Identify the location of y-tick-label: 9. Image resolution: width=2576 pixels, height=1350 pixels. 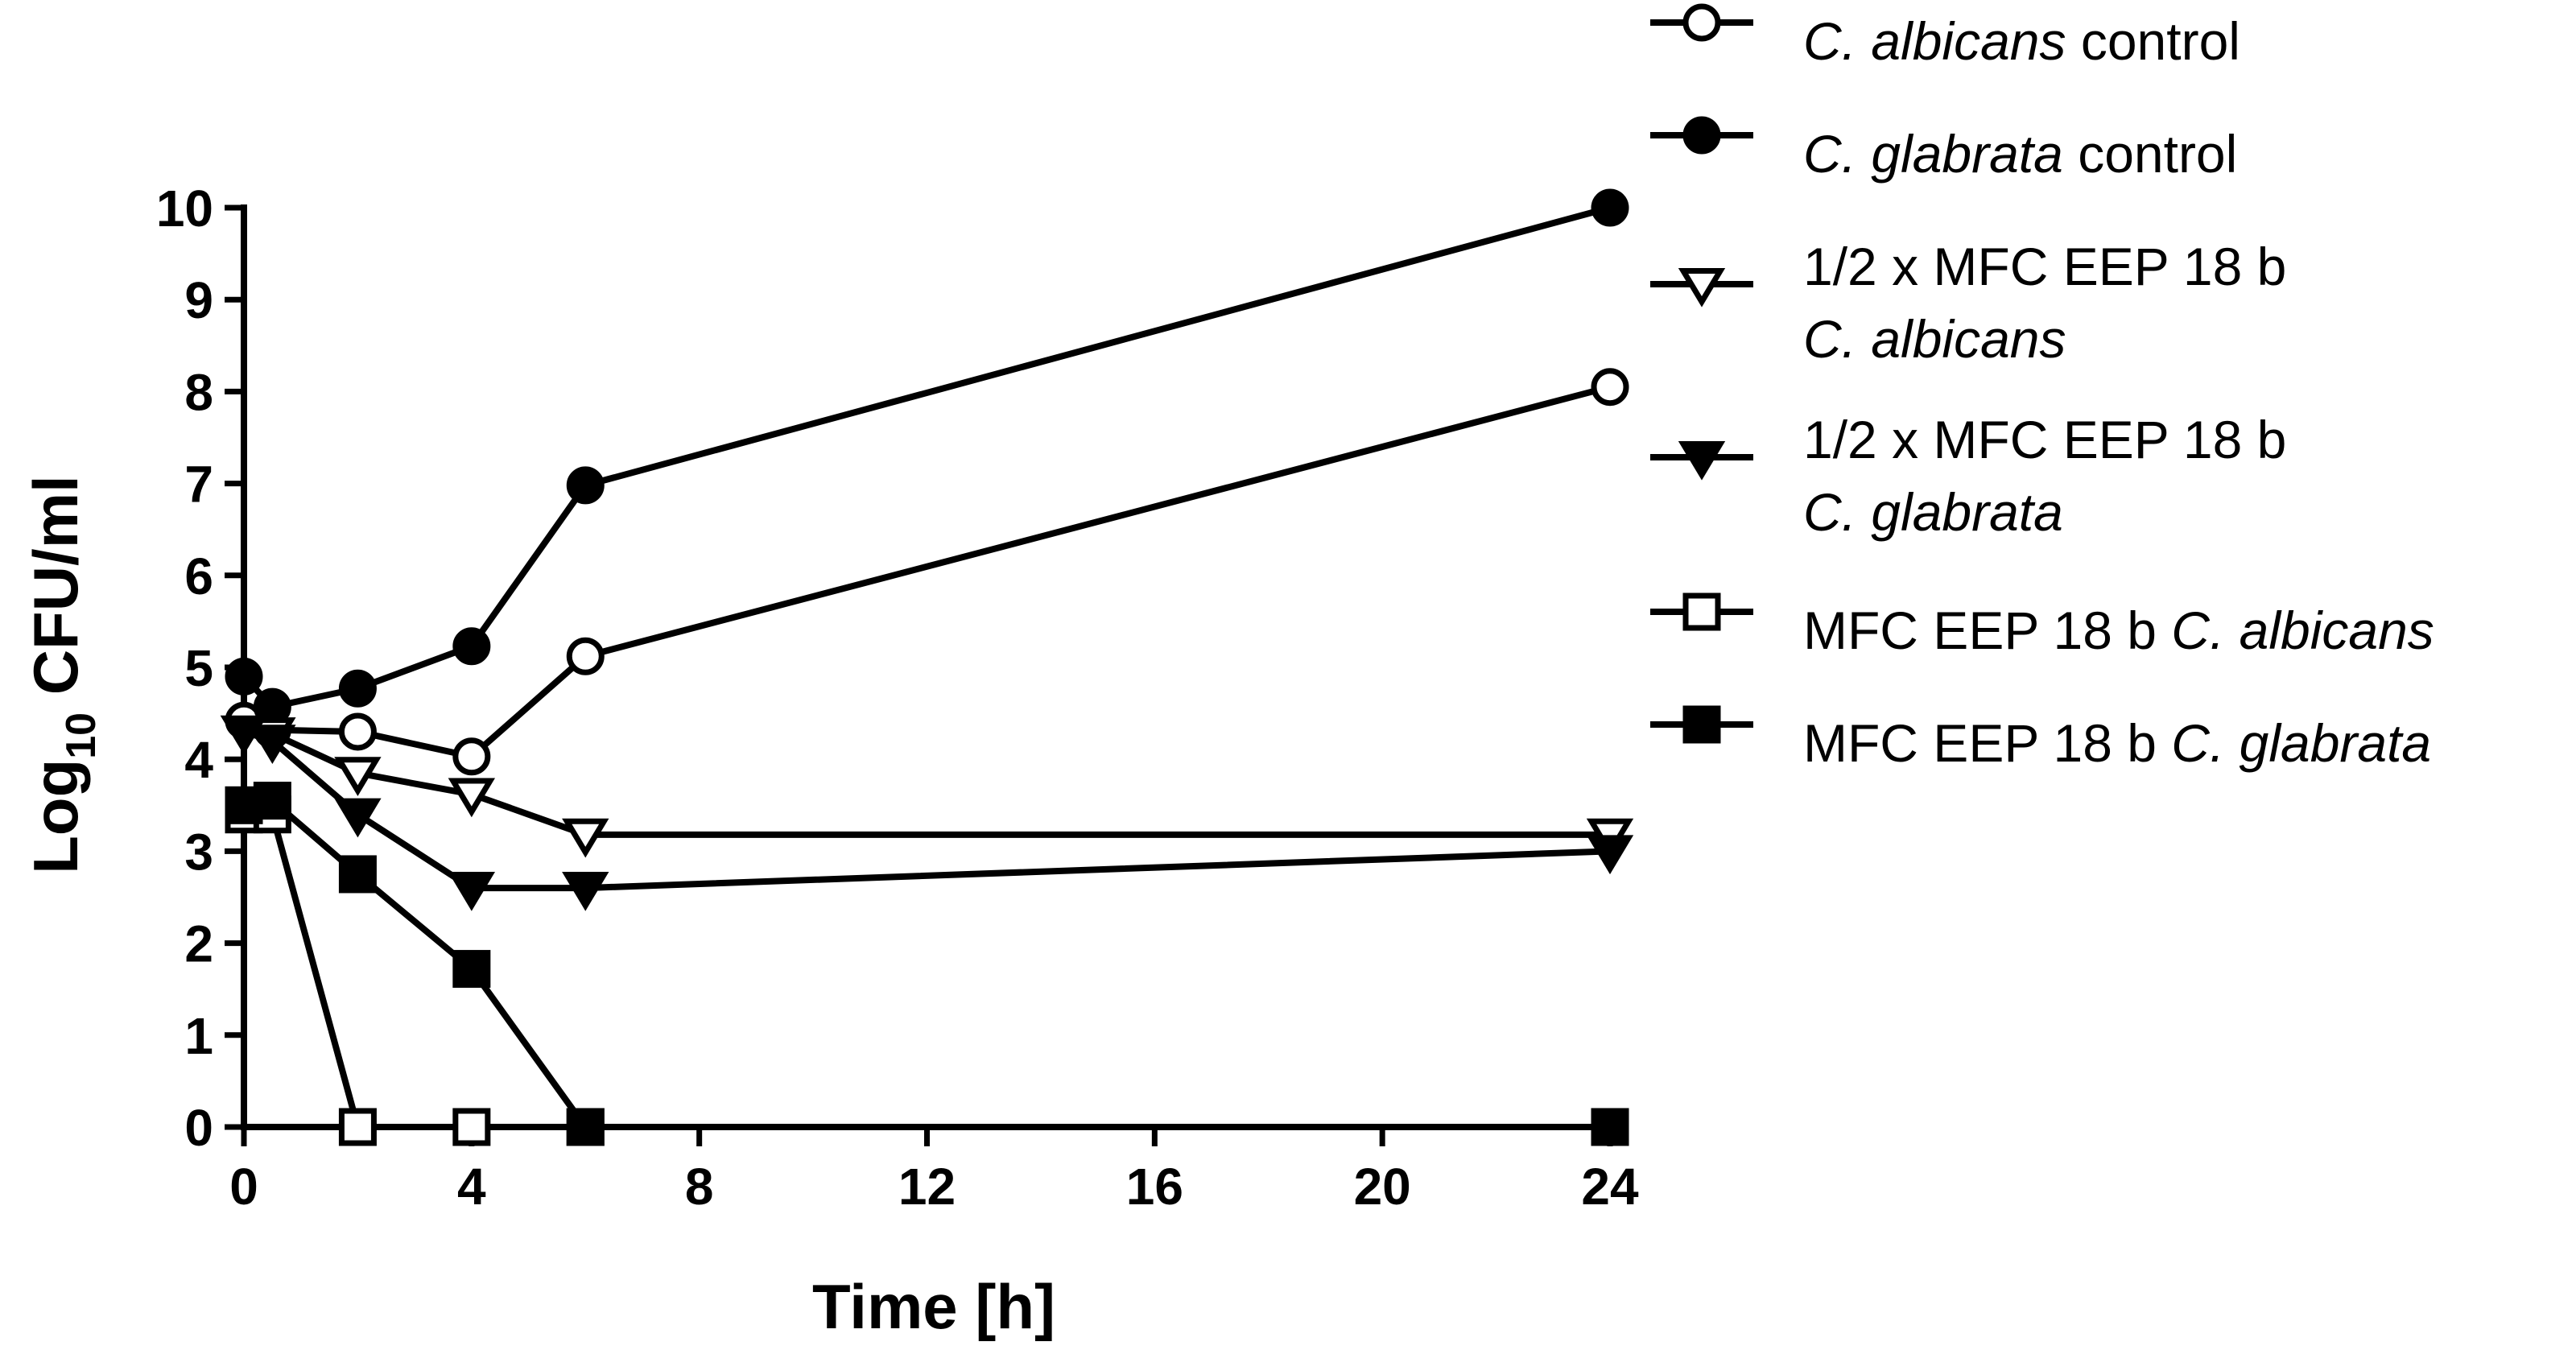
(198, 300).